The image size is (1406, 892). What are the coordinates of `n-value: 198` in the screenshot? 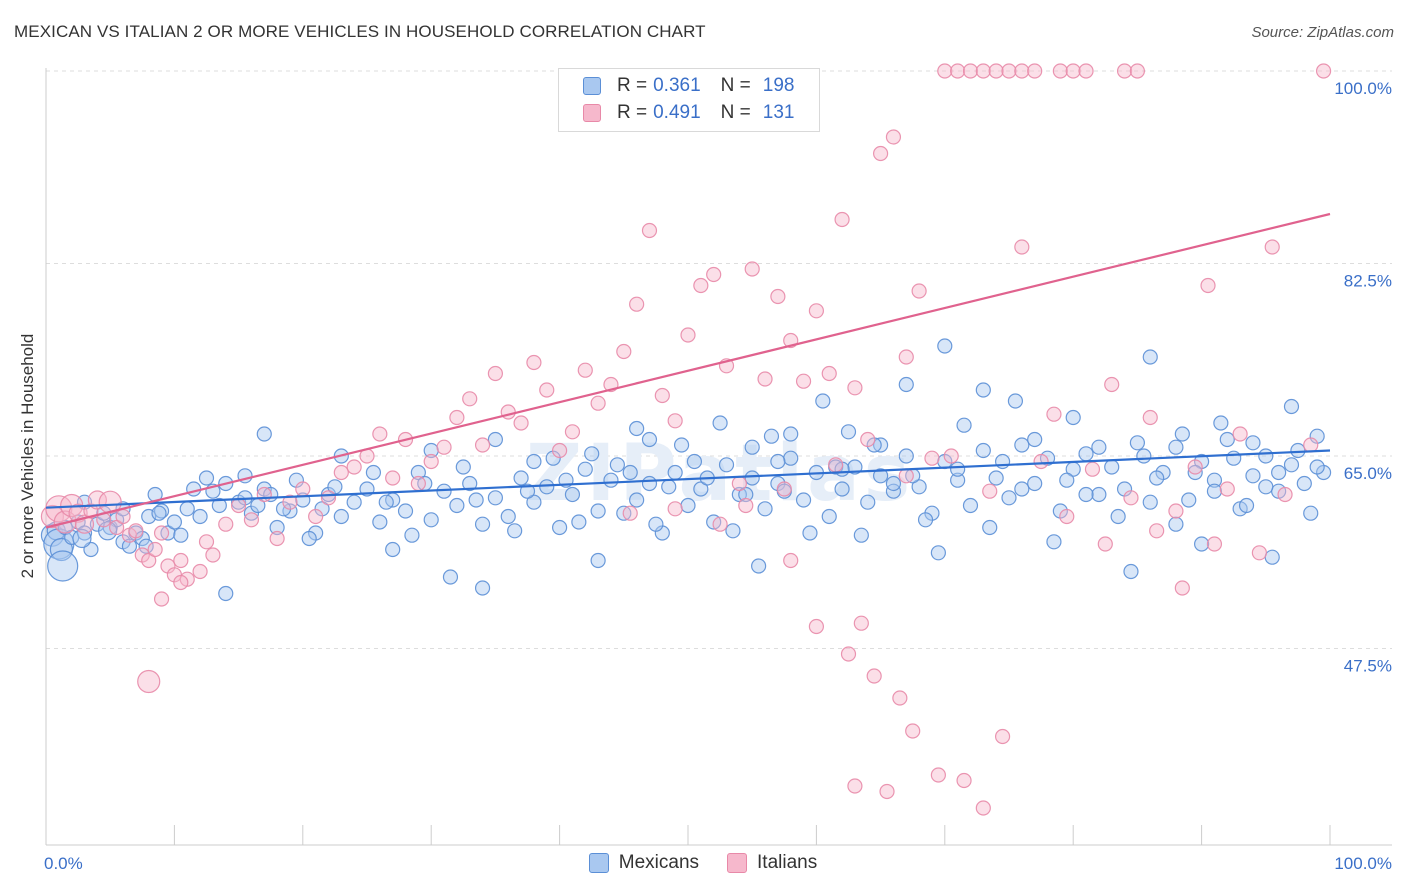 It's located at (778, 85).